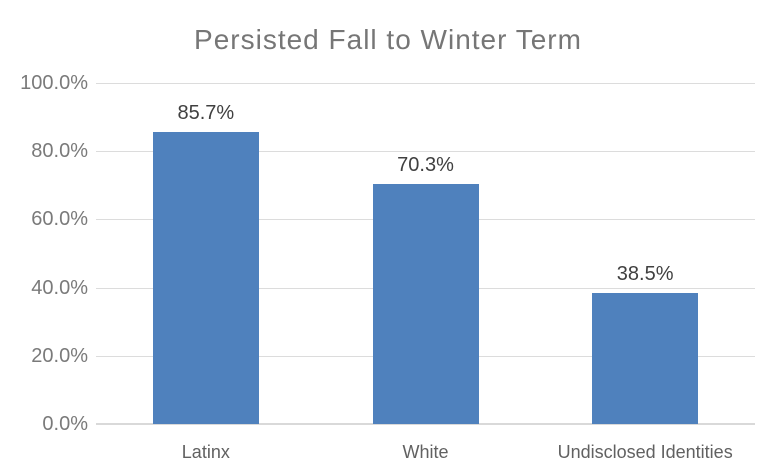 This screenshot has height=476, width=776. What do you see at coordinates (388, 39) in the screenshot?
I see `chart-title: Persisted Fall to Winter Term` at bounding box center [388, 39].